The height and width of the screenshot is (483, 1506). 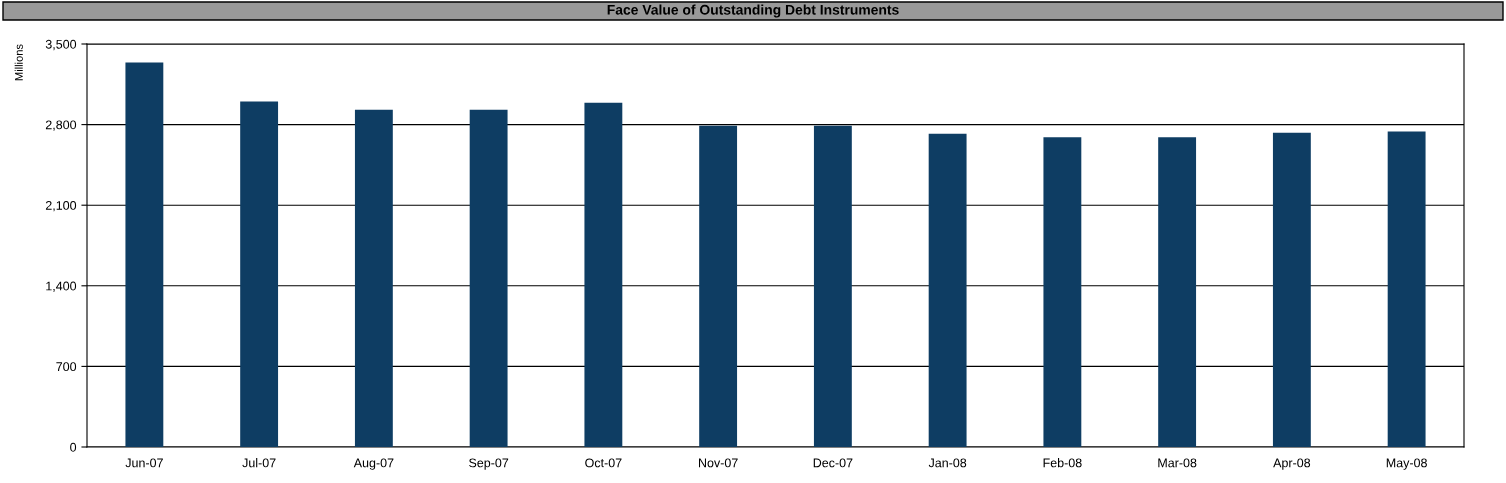 I want to click on x-tick-label: May-08, so click(x=1406, y=464).